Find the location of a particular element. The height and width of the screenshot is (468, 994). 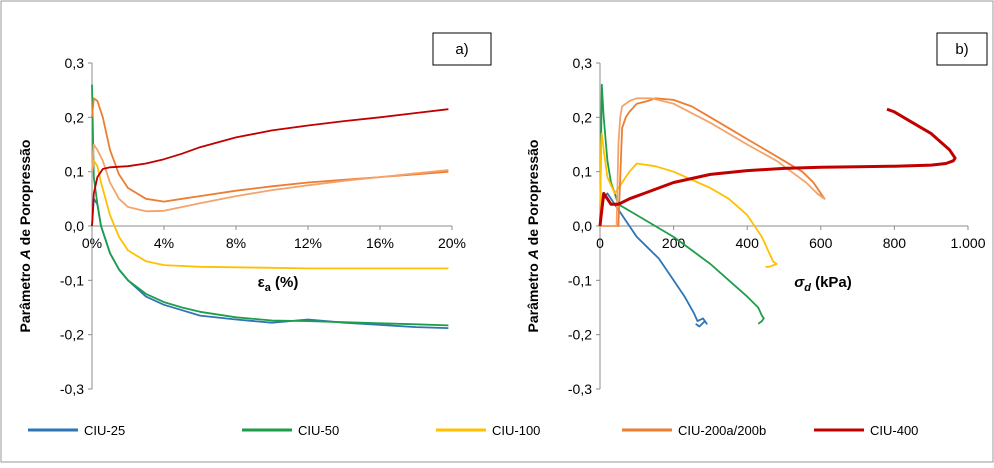

x-tick-label: 400 is located at coordinates (748, 243).